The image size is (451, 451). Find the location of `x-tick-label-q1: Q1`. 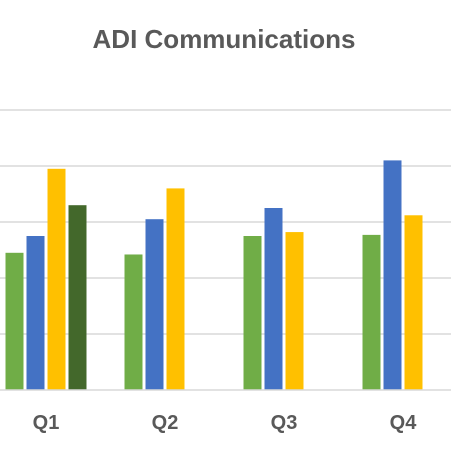

x-tick-label-q1: Q1 is located at coordinates (46, 423).